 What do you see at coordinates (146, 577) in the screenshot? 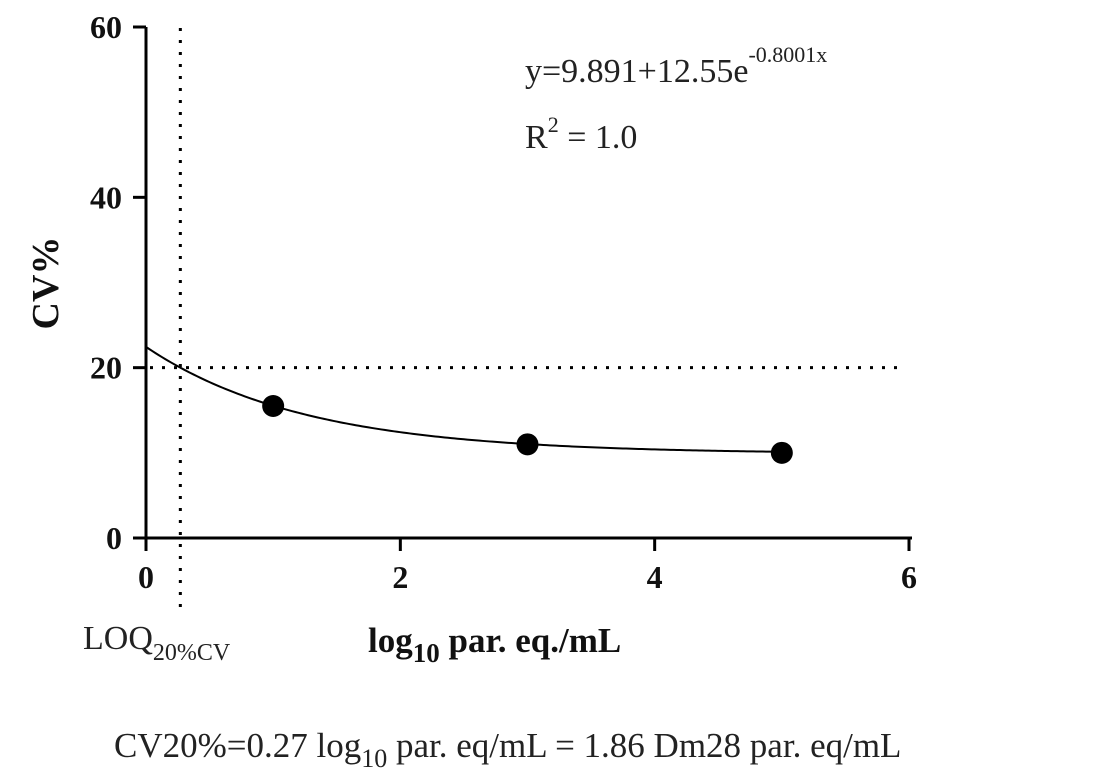
I see `x-tick-label: 0` at bounding box center [146, 577].